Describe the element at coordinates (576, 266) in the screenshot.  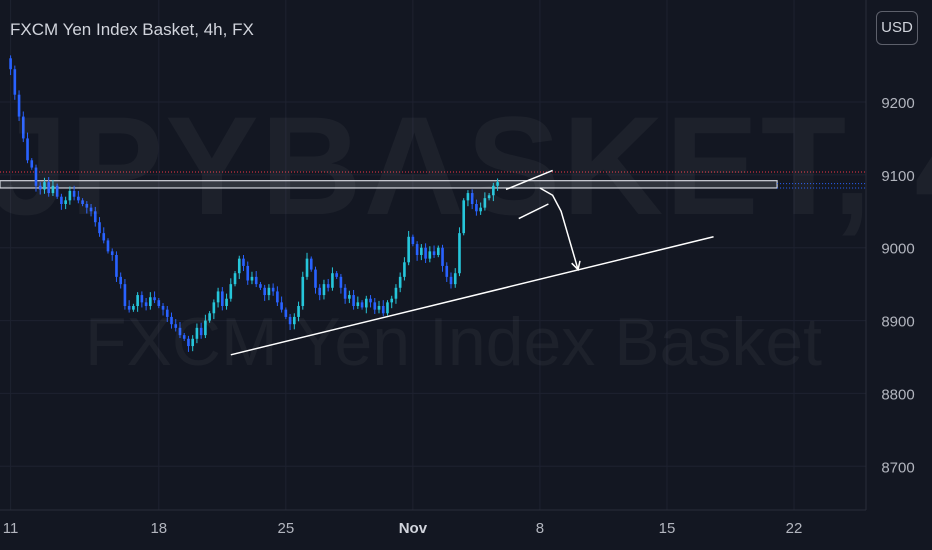
I see `projection-arrow-head` at that location.